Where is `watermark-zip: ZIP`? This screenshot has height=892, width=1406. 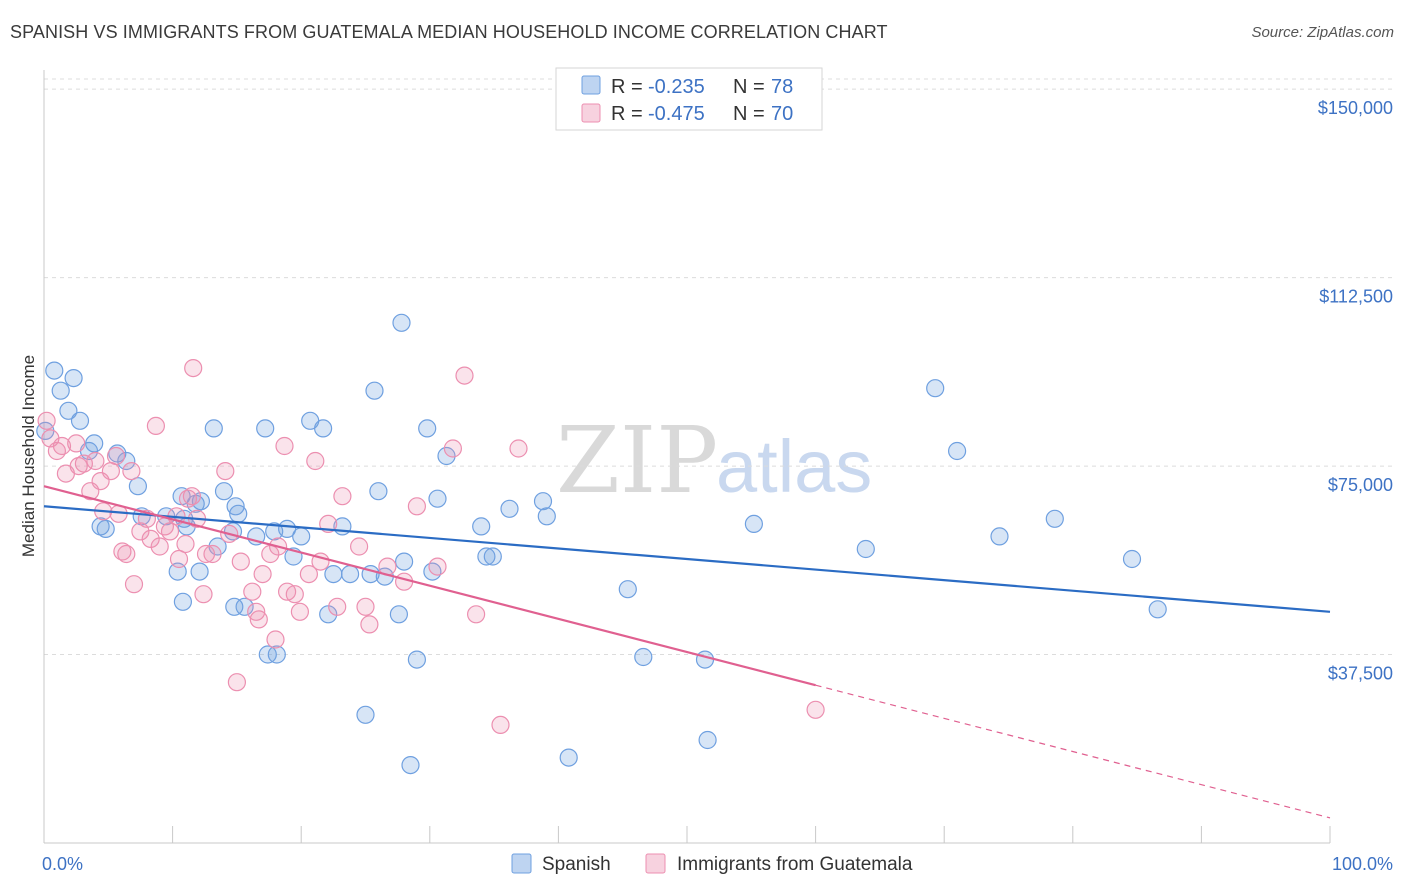 watermark-zip: ZIP is located at coordinates (637, 460).